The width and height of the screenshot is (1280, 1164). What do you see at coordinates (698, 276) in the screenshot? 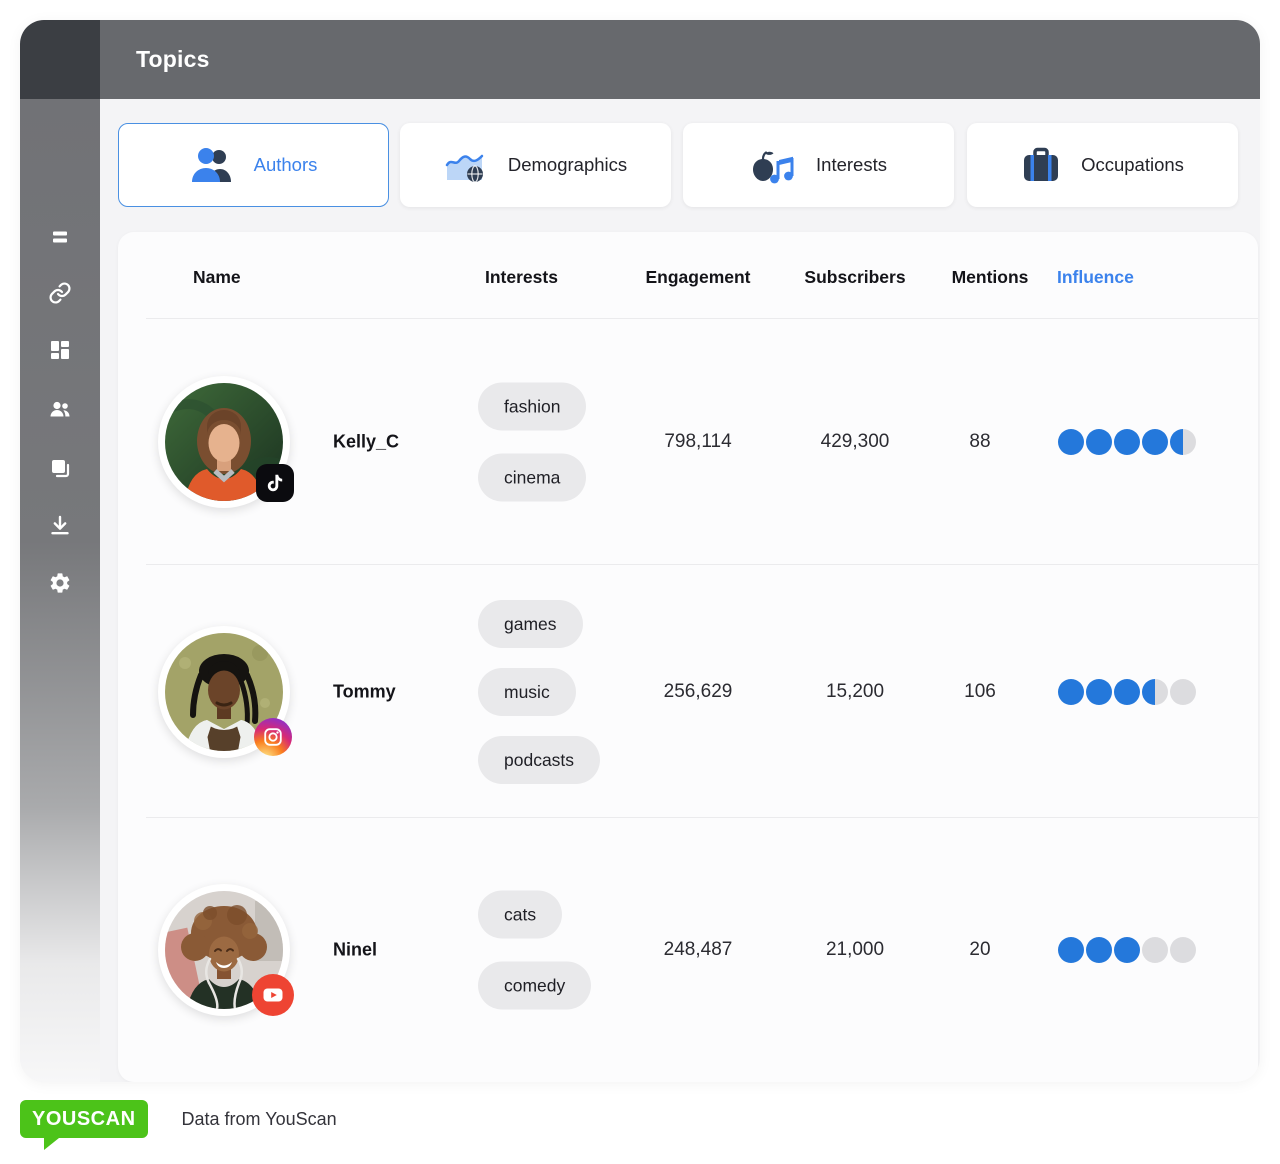
I see `column-header-engagement: Engagement` at bounding box center [698, 276].